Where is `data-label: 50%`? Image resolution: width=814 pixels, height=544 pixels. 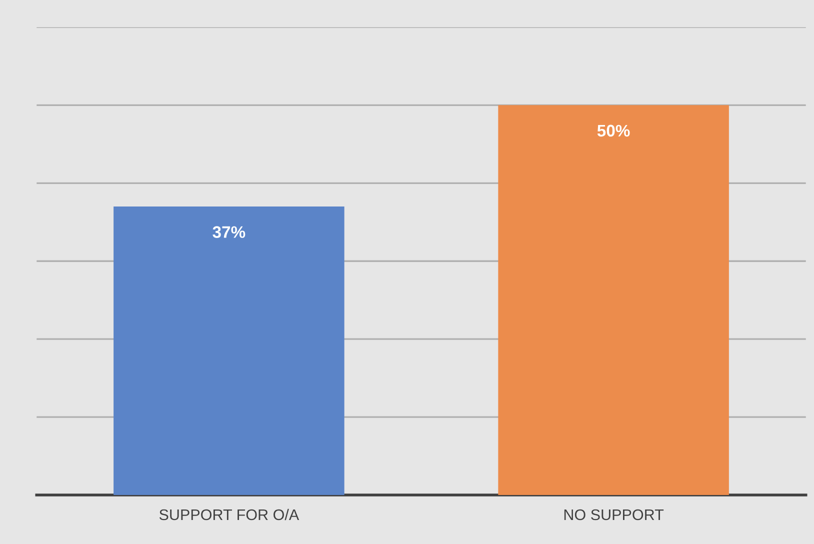 data-label: 50% is located at coordinates (613, 130).